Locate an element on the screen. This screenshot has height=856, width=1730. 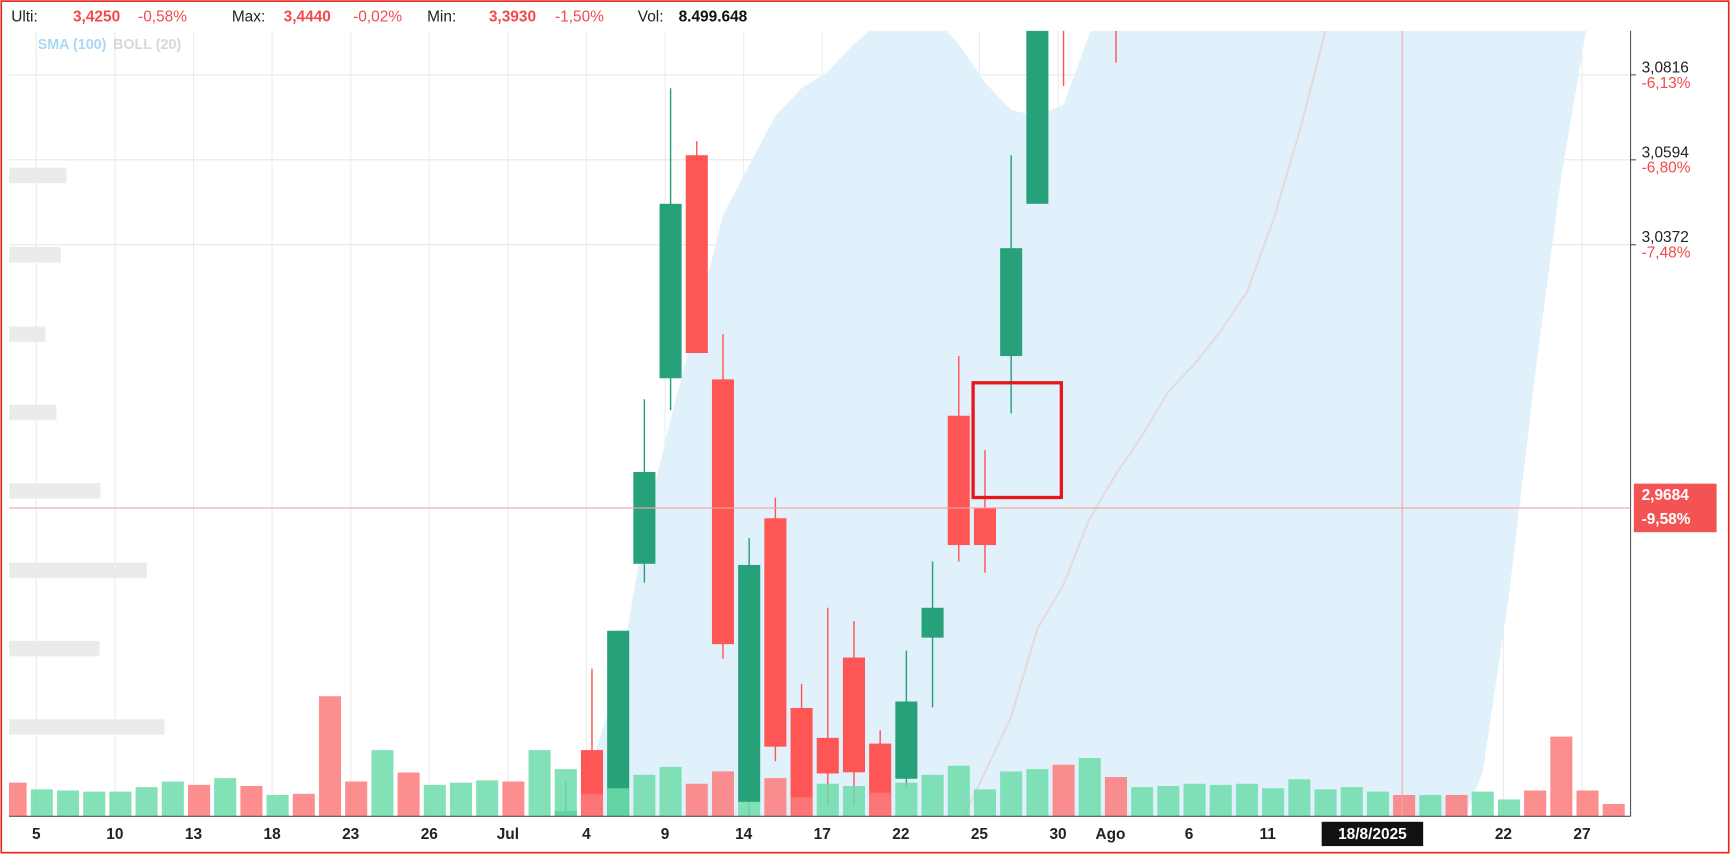
x-tick-label: 26 is located at coordinates (430, 834).